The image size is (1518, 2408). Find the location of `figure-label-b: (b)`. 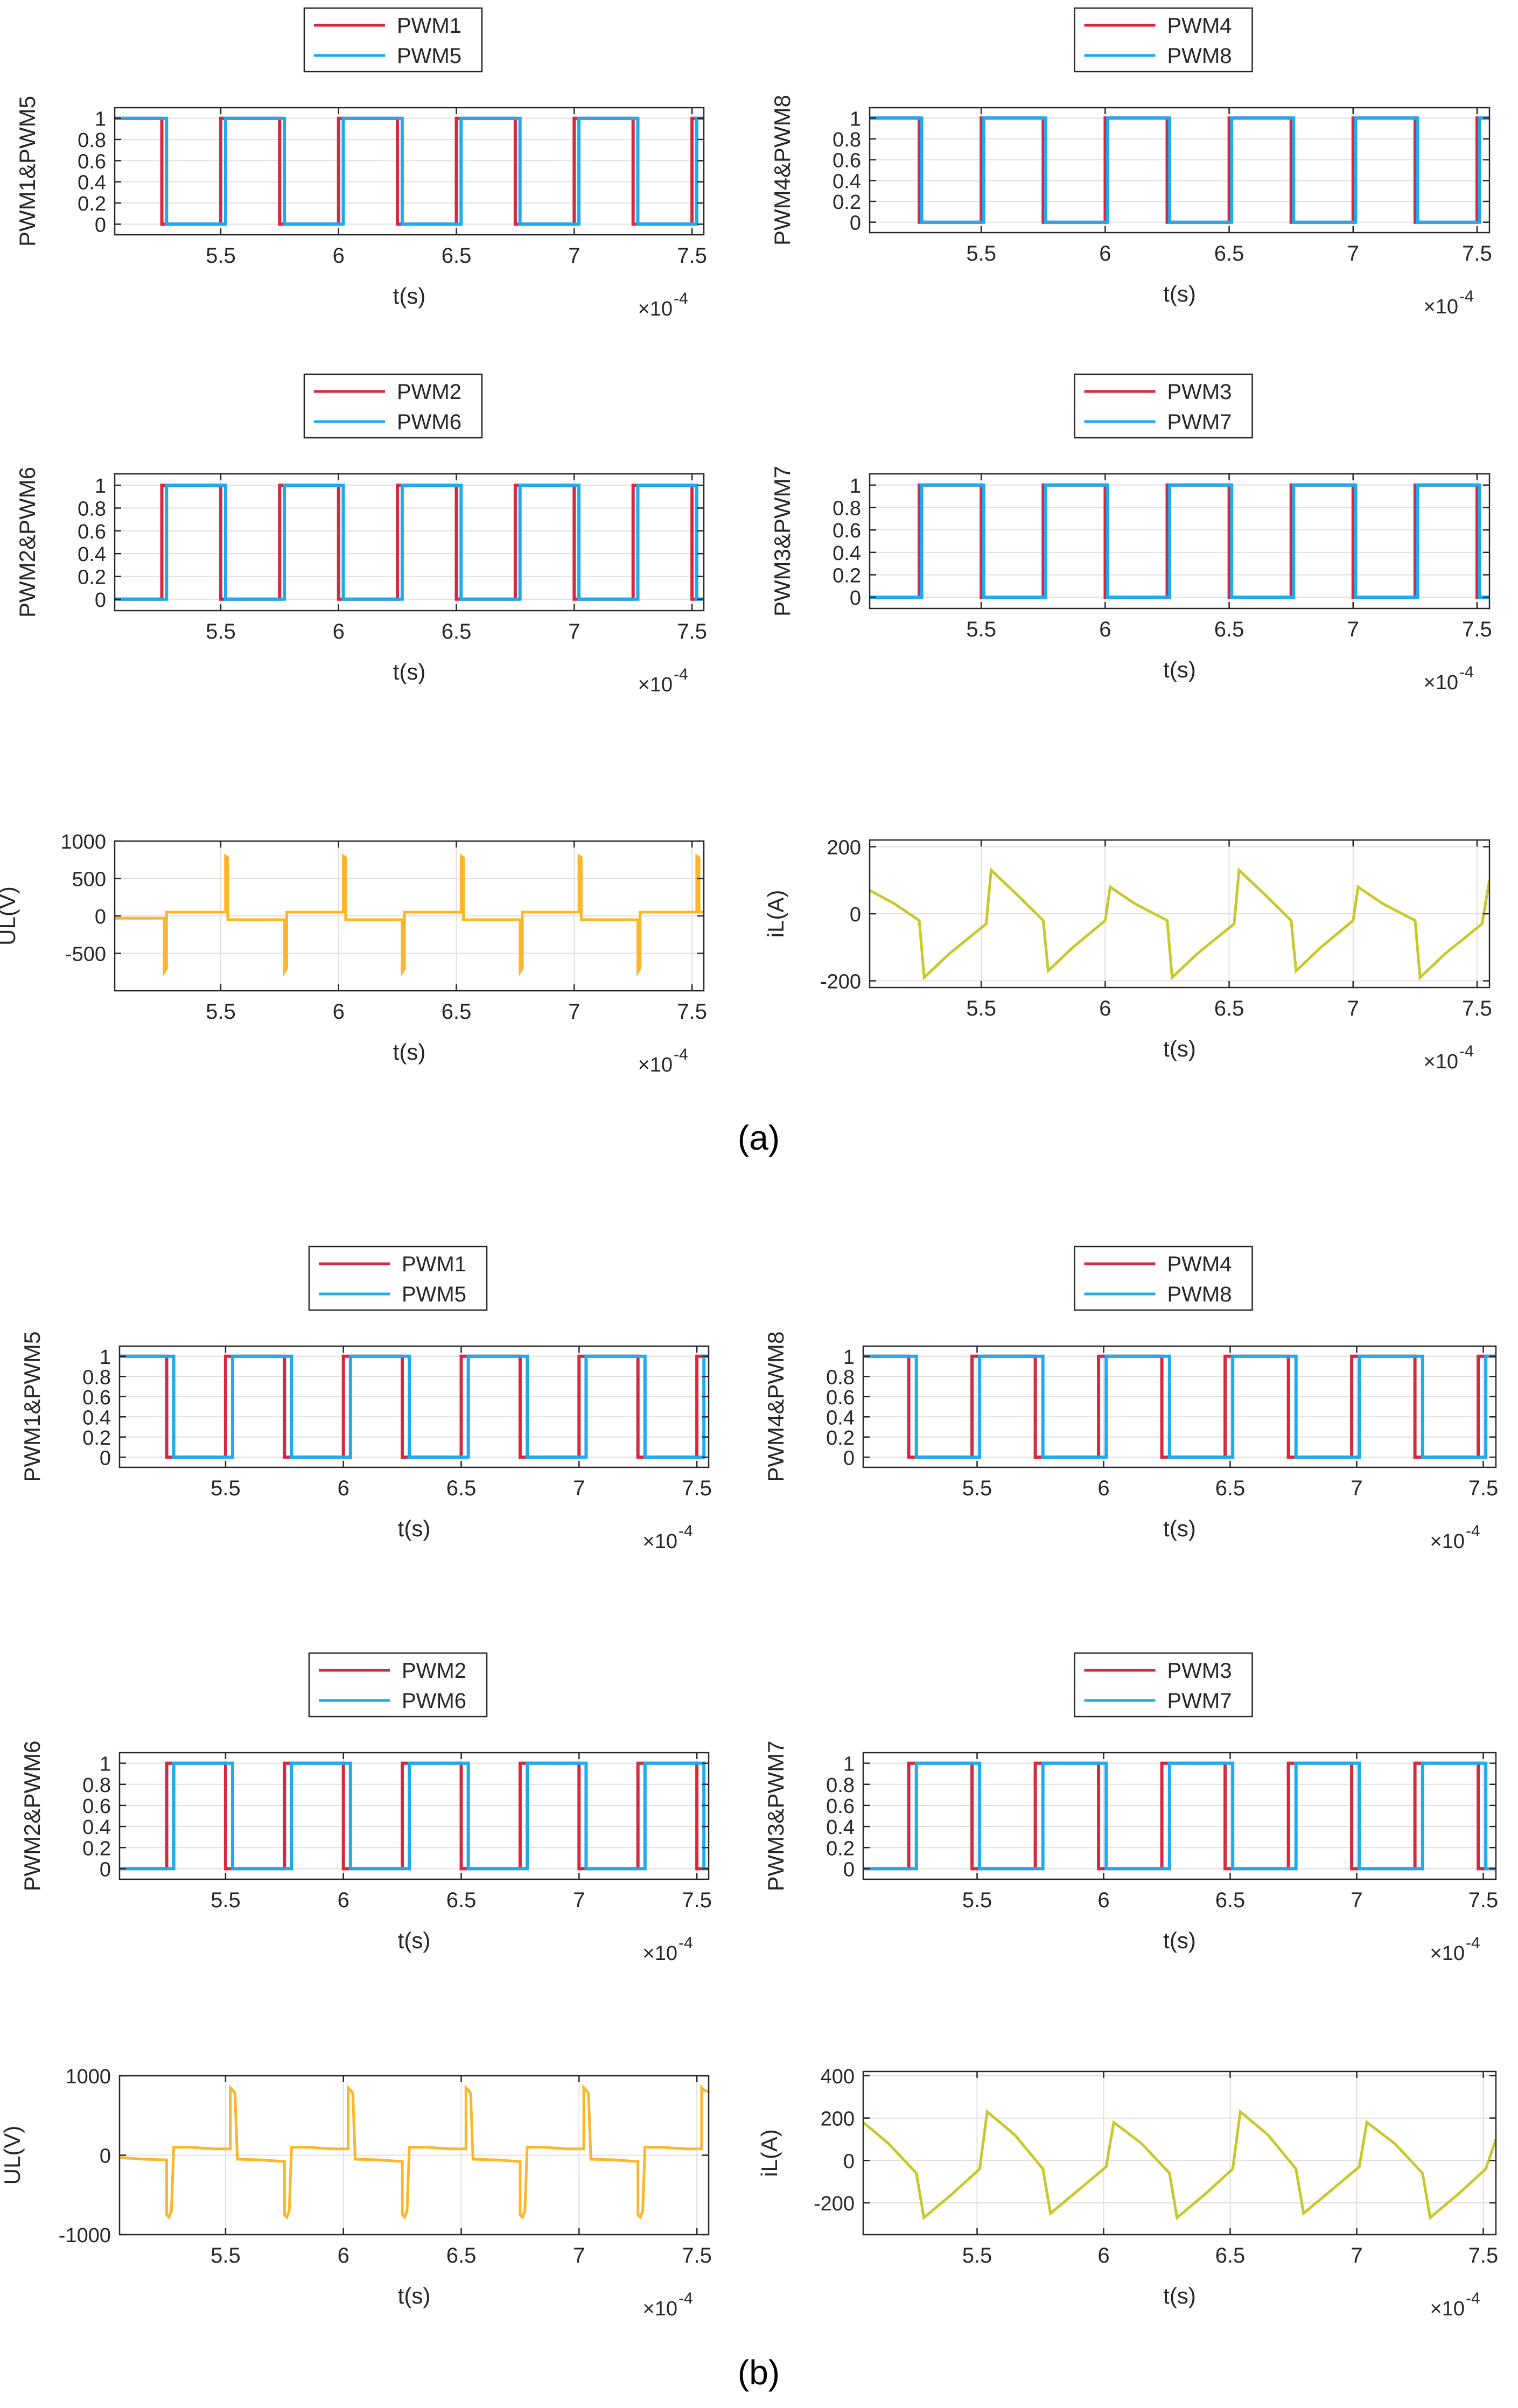

figure-label-b: (b) is located at coordinates (759, 2372).